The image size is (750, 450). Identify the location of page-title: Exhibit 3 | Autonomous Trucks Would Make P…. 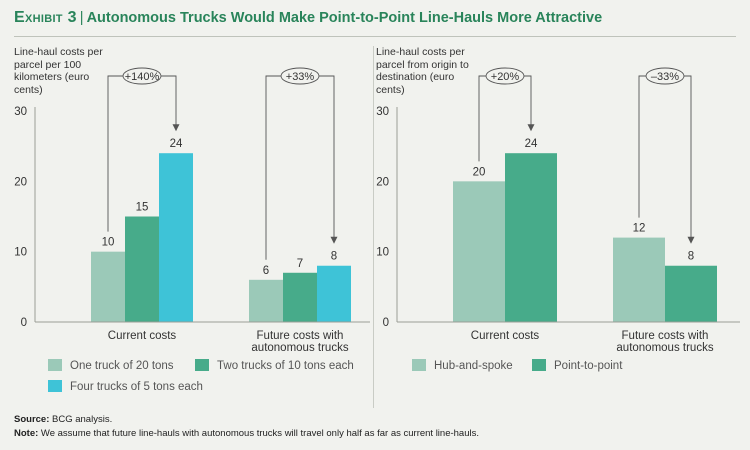
(308, 18).